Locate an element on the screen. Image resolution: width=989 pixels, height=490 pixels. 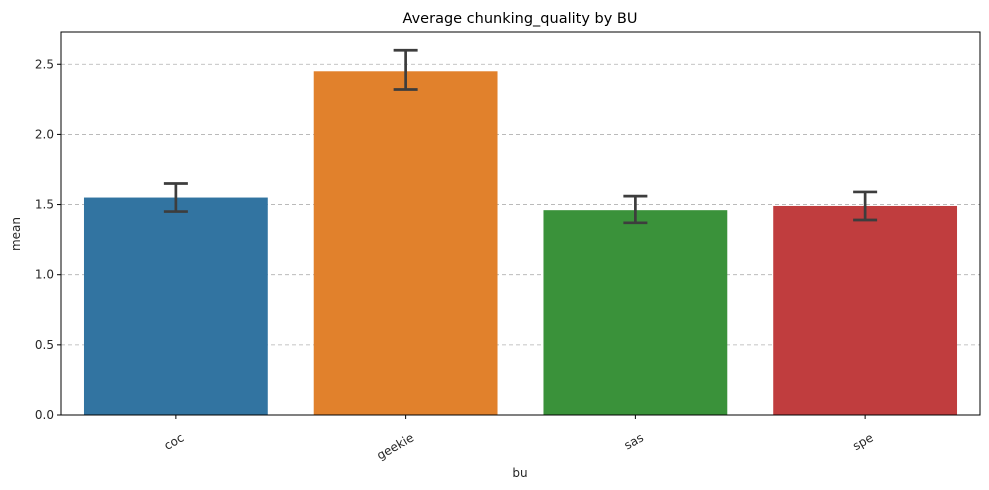
y-tick-label: 0.5 is located at coordinates (44, 345).